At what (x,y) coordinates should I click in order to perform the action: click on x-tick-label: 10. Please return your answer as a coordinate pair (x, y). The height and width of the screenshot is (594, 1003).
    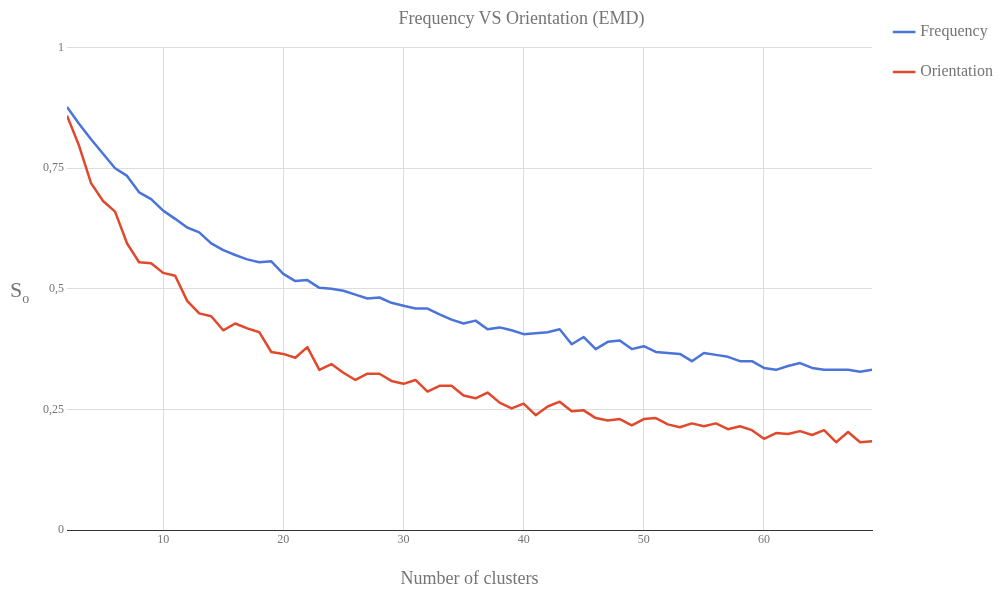
    Looking at the image, I should click on (163, 539).